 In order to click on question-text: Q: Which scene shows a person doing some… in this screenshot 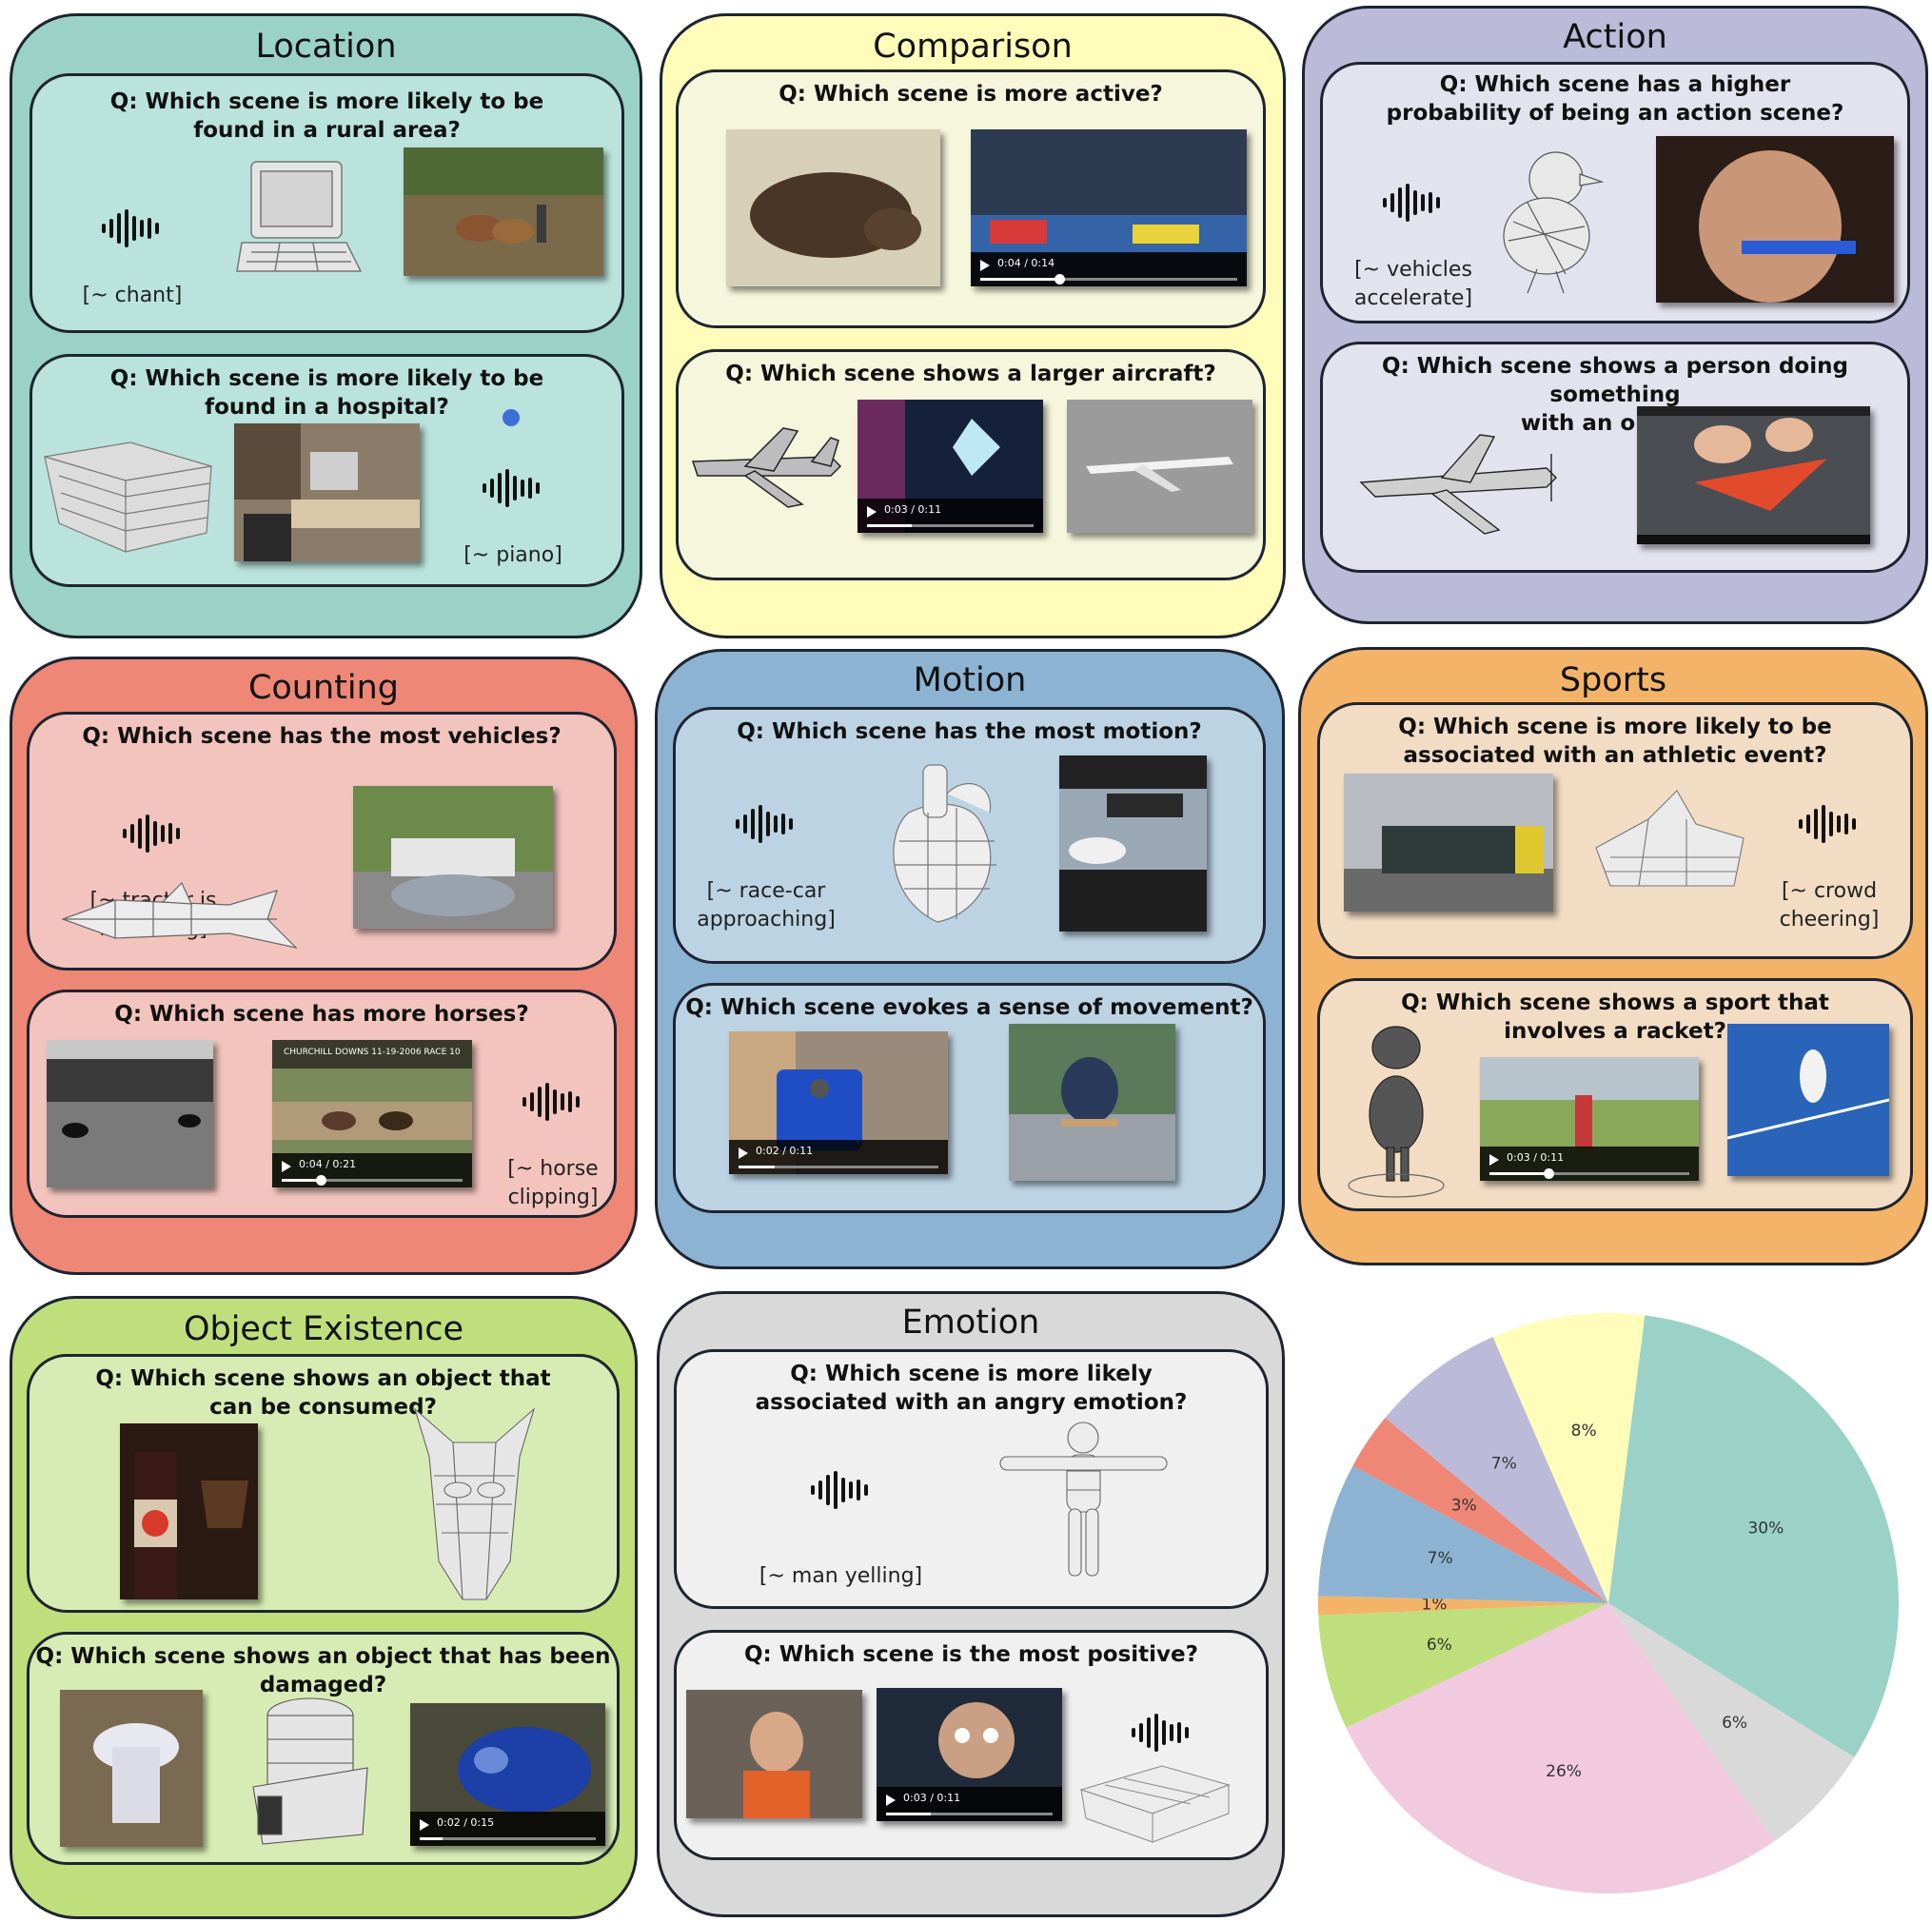, I will do `click(1615, 395)`.